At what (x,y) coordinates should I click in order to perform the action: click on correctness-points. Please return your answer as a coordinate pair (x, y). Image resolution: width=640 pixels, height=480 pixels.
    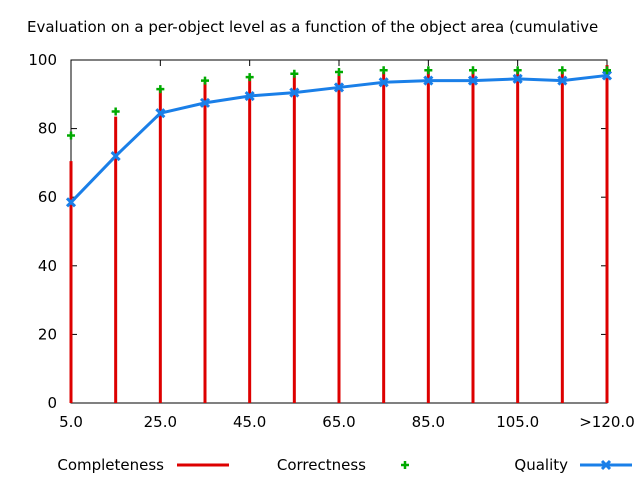
    Looking at the image, I should click on (339, 103).